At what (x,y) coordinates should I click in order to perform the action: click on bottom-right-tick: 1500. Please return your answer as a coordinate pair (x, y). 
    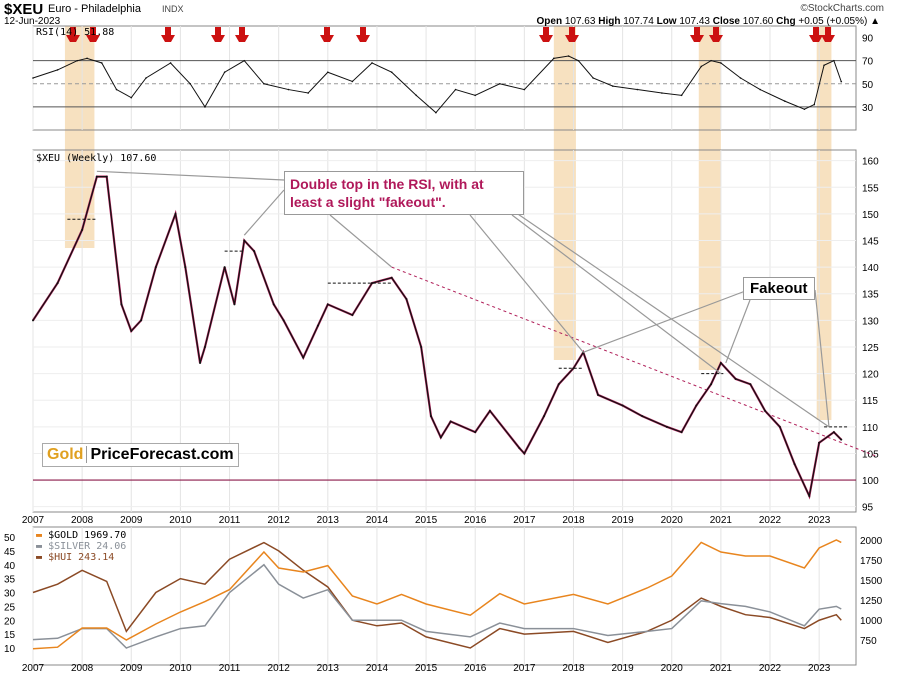
    Looking at the image, I should click on (871, 581).